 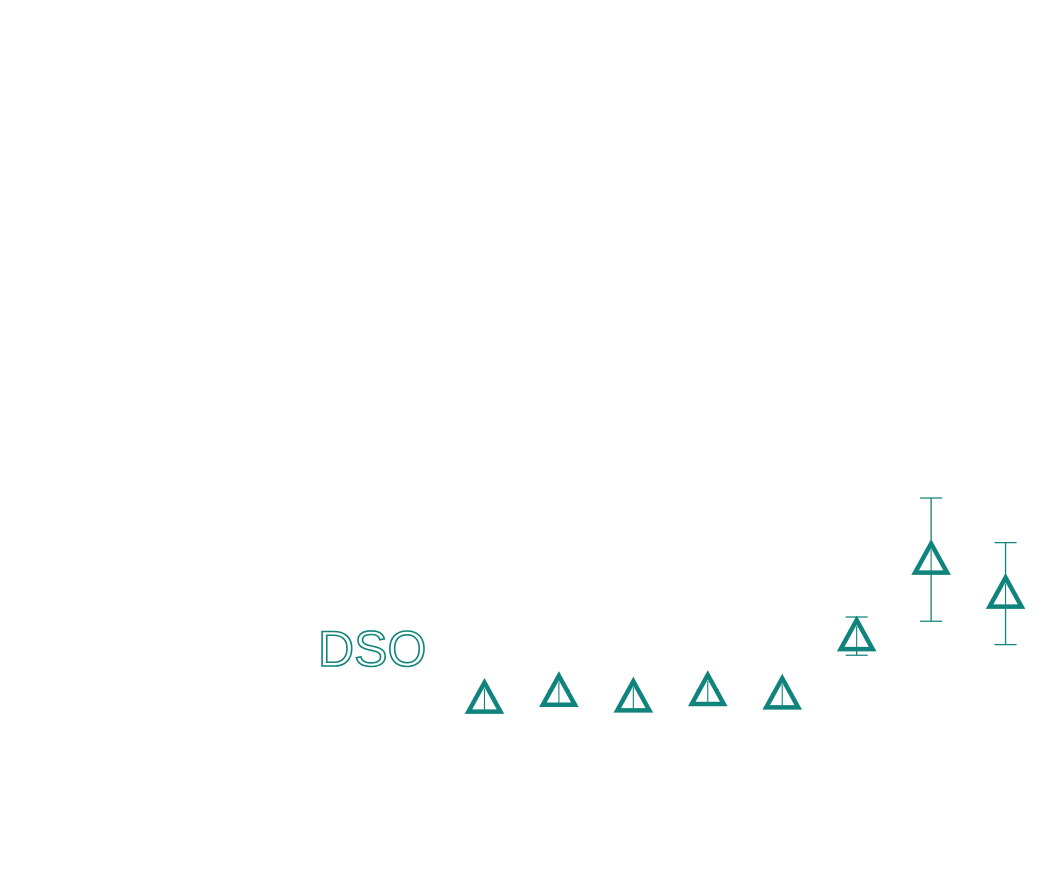 I want to click on chart-marks, so click(x=745, y=605).